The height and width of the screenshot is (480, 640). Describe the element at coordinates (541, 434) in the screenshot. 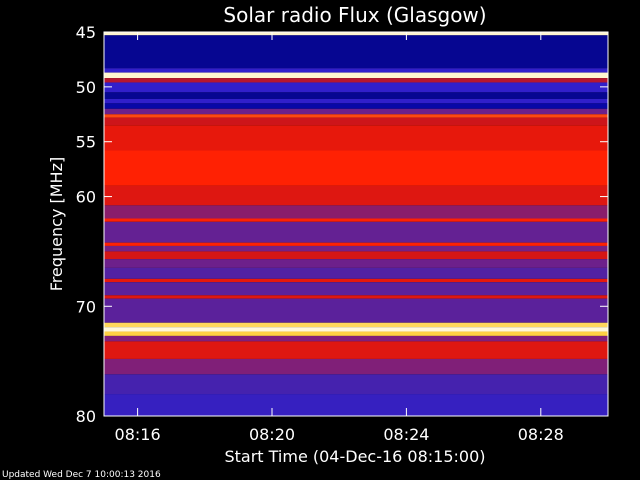

I see `x-tick-label: 08:28` at that location.